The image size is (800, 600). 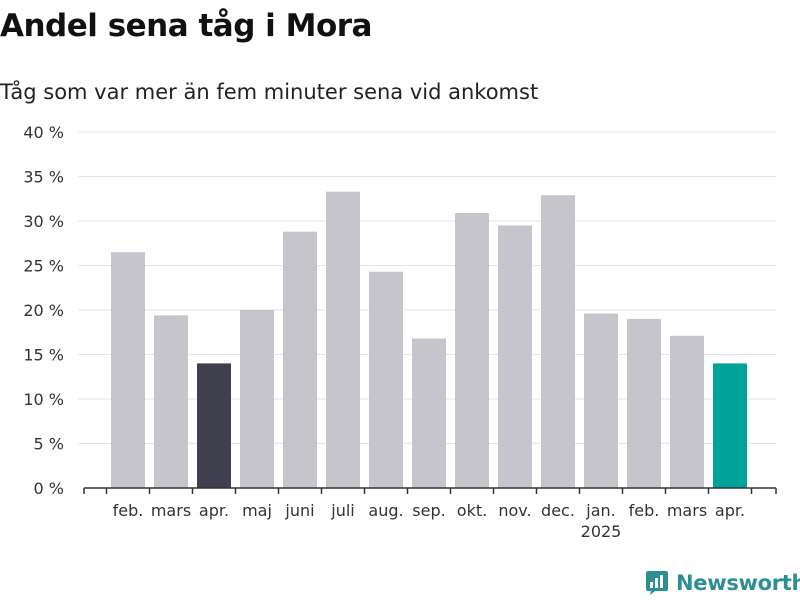 I want to click on y-tick-label: 5 %, so click(x=49, y=444).